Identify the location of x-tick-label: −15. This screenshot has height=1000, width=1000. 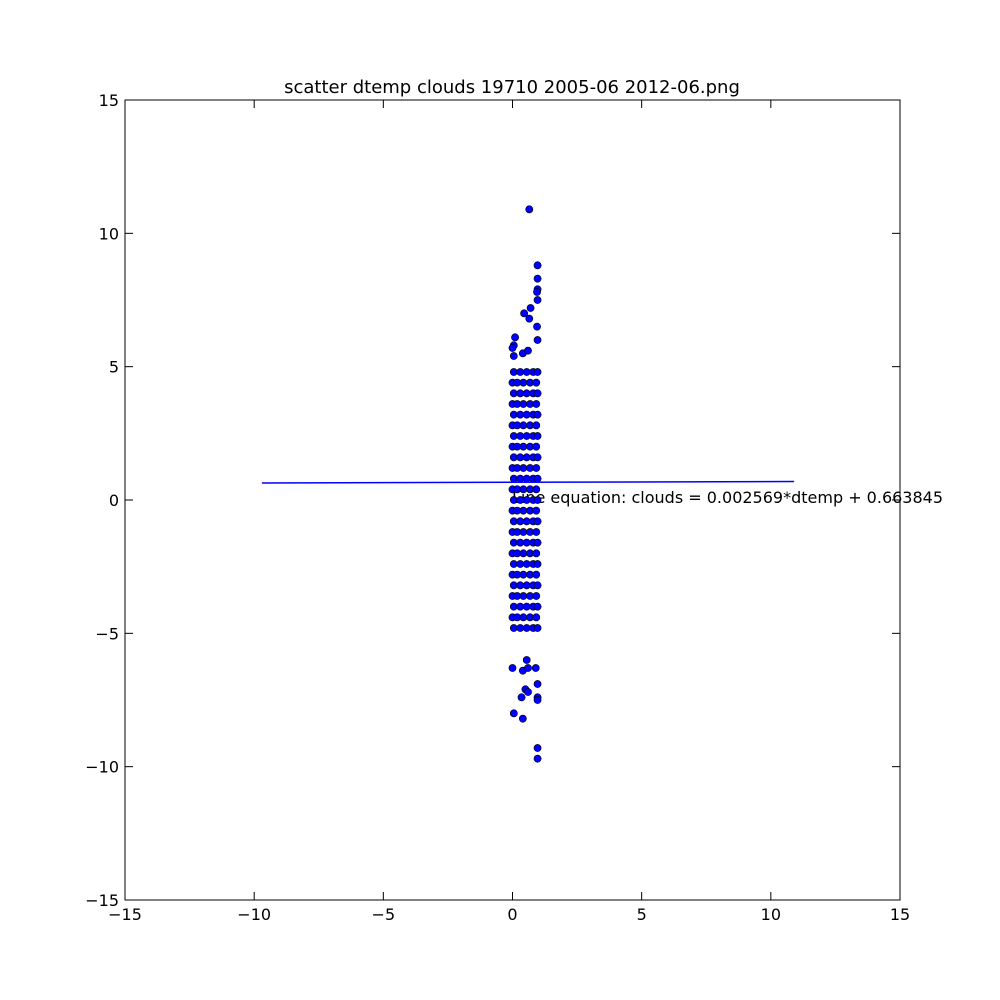
(125, 914).